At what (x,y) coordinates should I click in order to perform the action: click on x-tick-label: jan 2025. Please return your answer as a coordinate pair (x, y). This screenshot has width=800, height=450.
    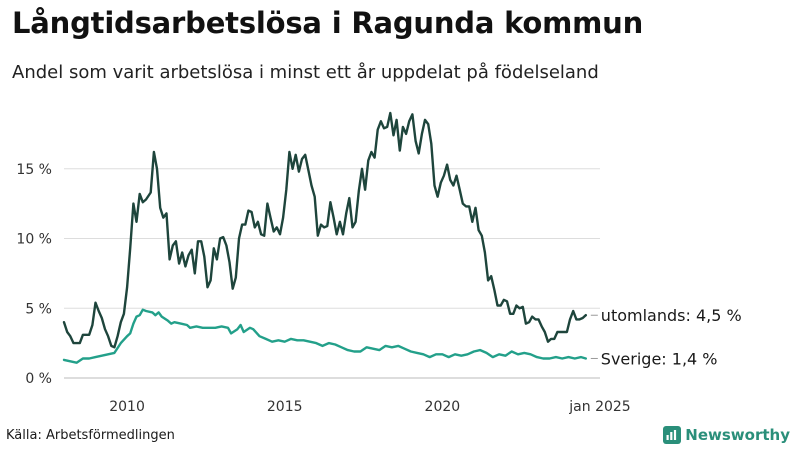
    Looking at the image, I should click on (599, 407).